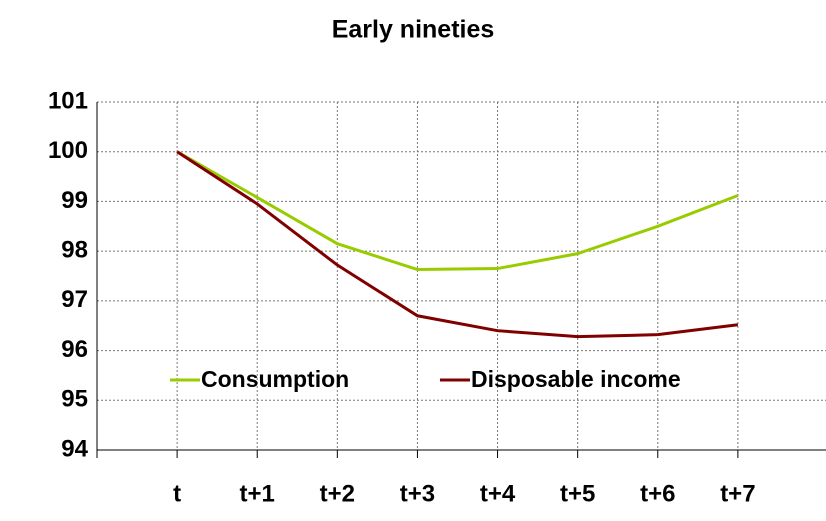 This screenshot has width=826, height=521. Describe the element at coordinates (74, 249) in the screenshot. I see `y-tick-label: 98` at that location.